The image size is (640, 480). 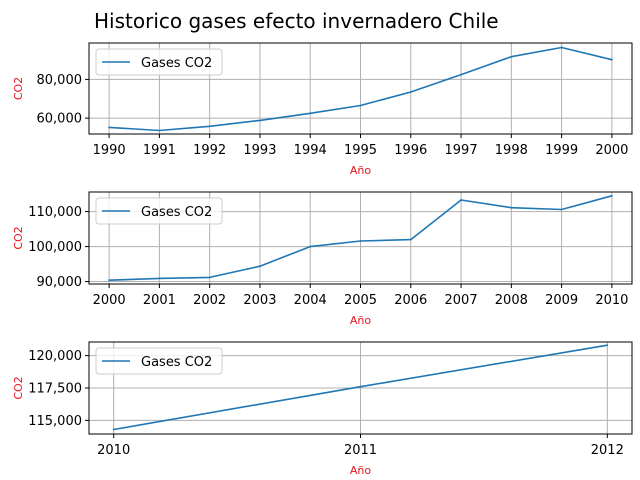 What do you see at coordinates (209, 150) in the screenshot?
I see `x-tick-label: 1992` at bounding box center [209, 150].